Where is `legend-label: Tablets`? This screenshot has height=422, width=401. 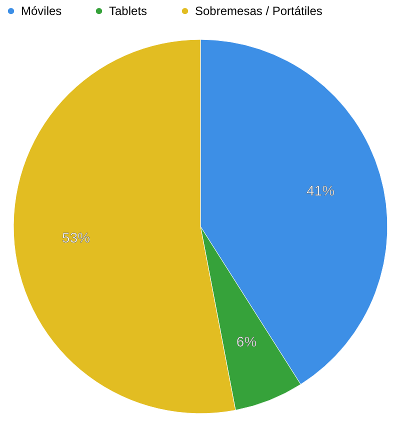 legend-label: Tablets is located at coordinates (128, 11).